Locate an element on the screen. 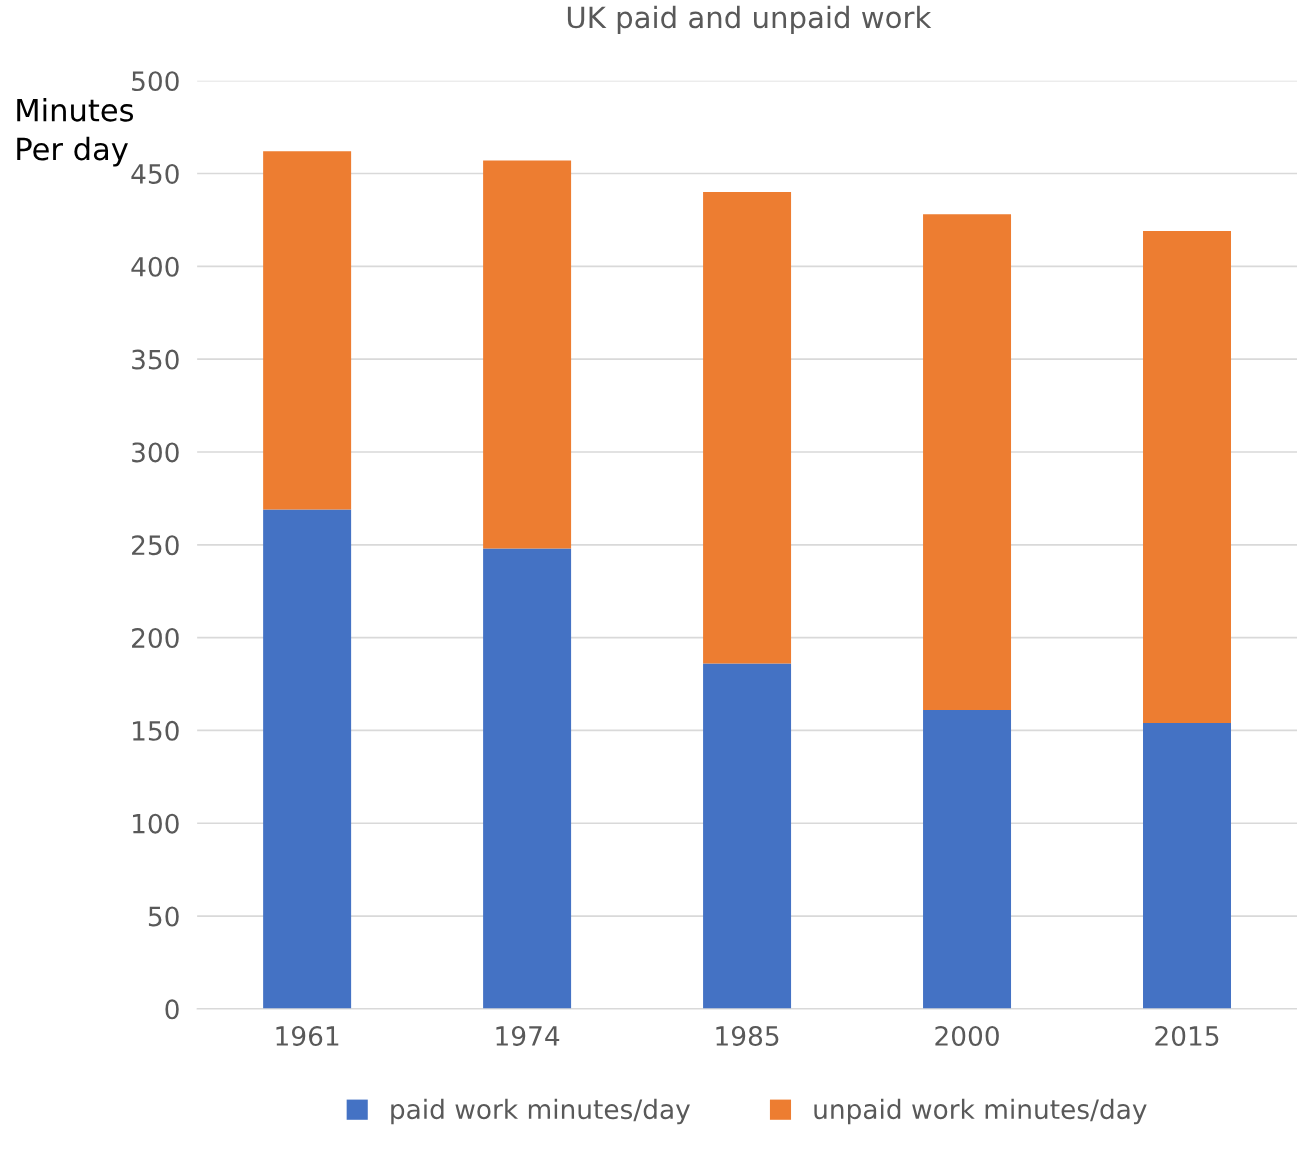 This screenshot has width=1297, height=1153. y-tick-label: 200 is located at coordinates (155, 638).